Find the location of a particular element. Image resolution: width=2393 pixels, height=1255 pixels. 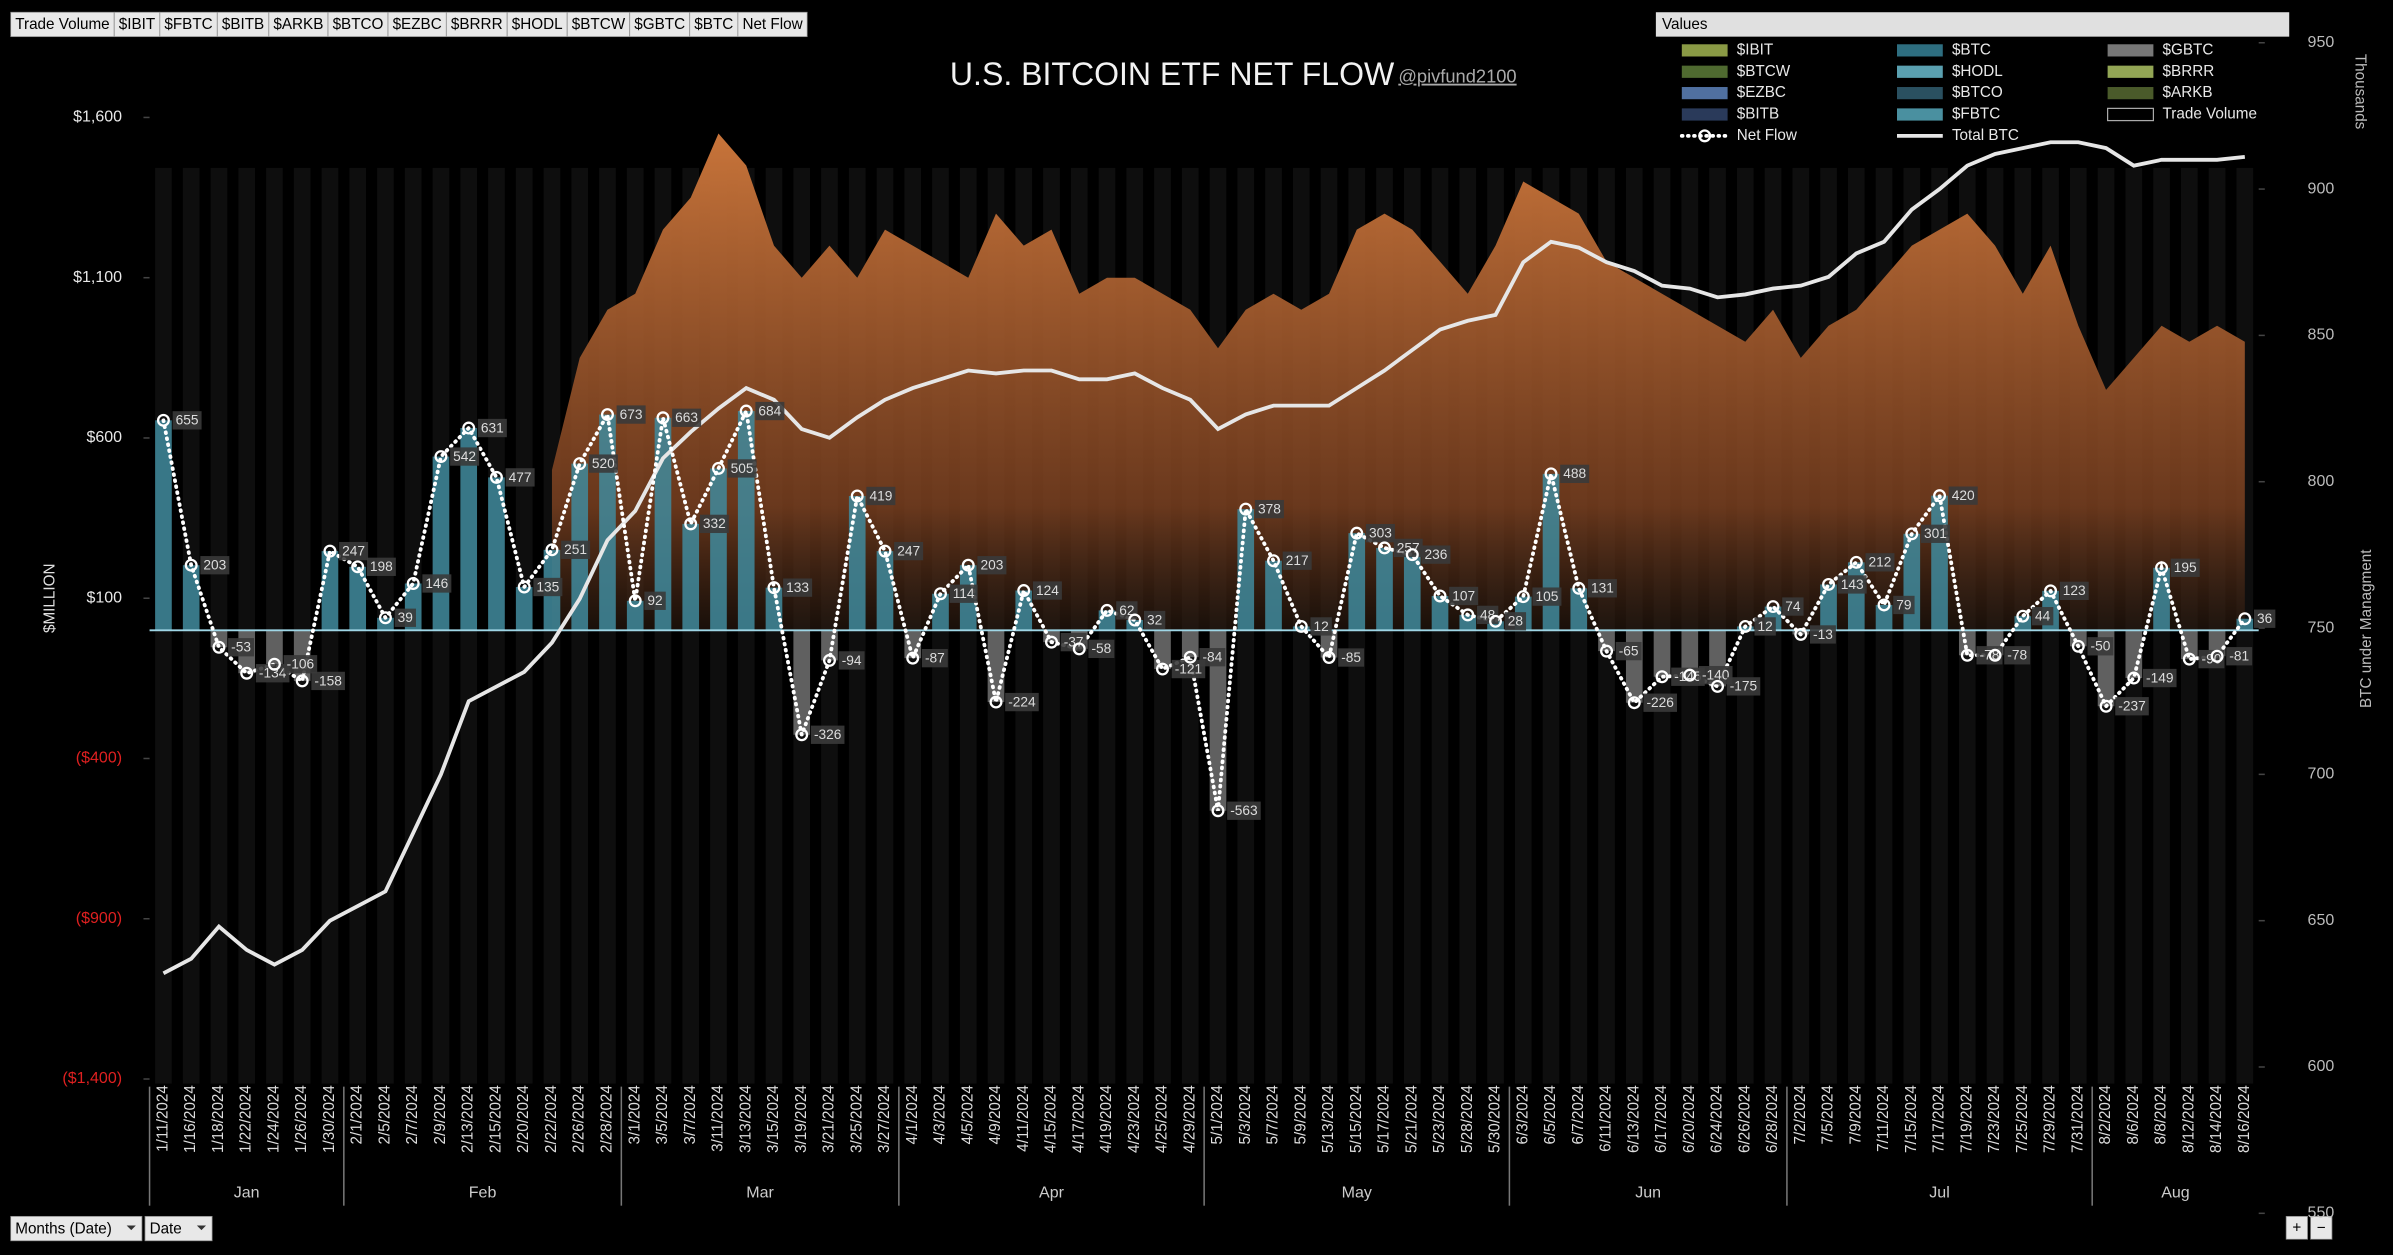

toolbar-button: Net Flow is located at coordinates (772, 24).